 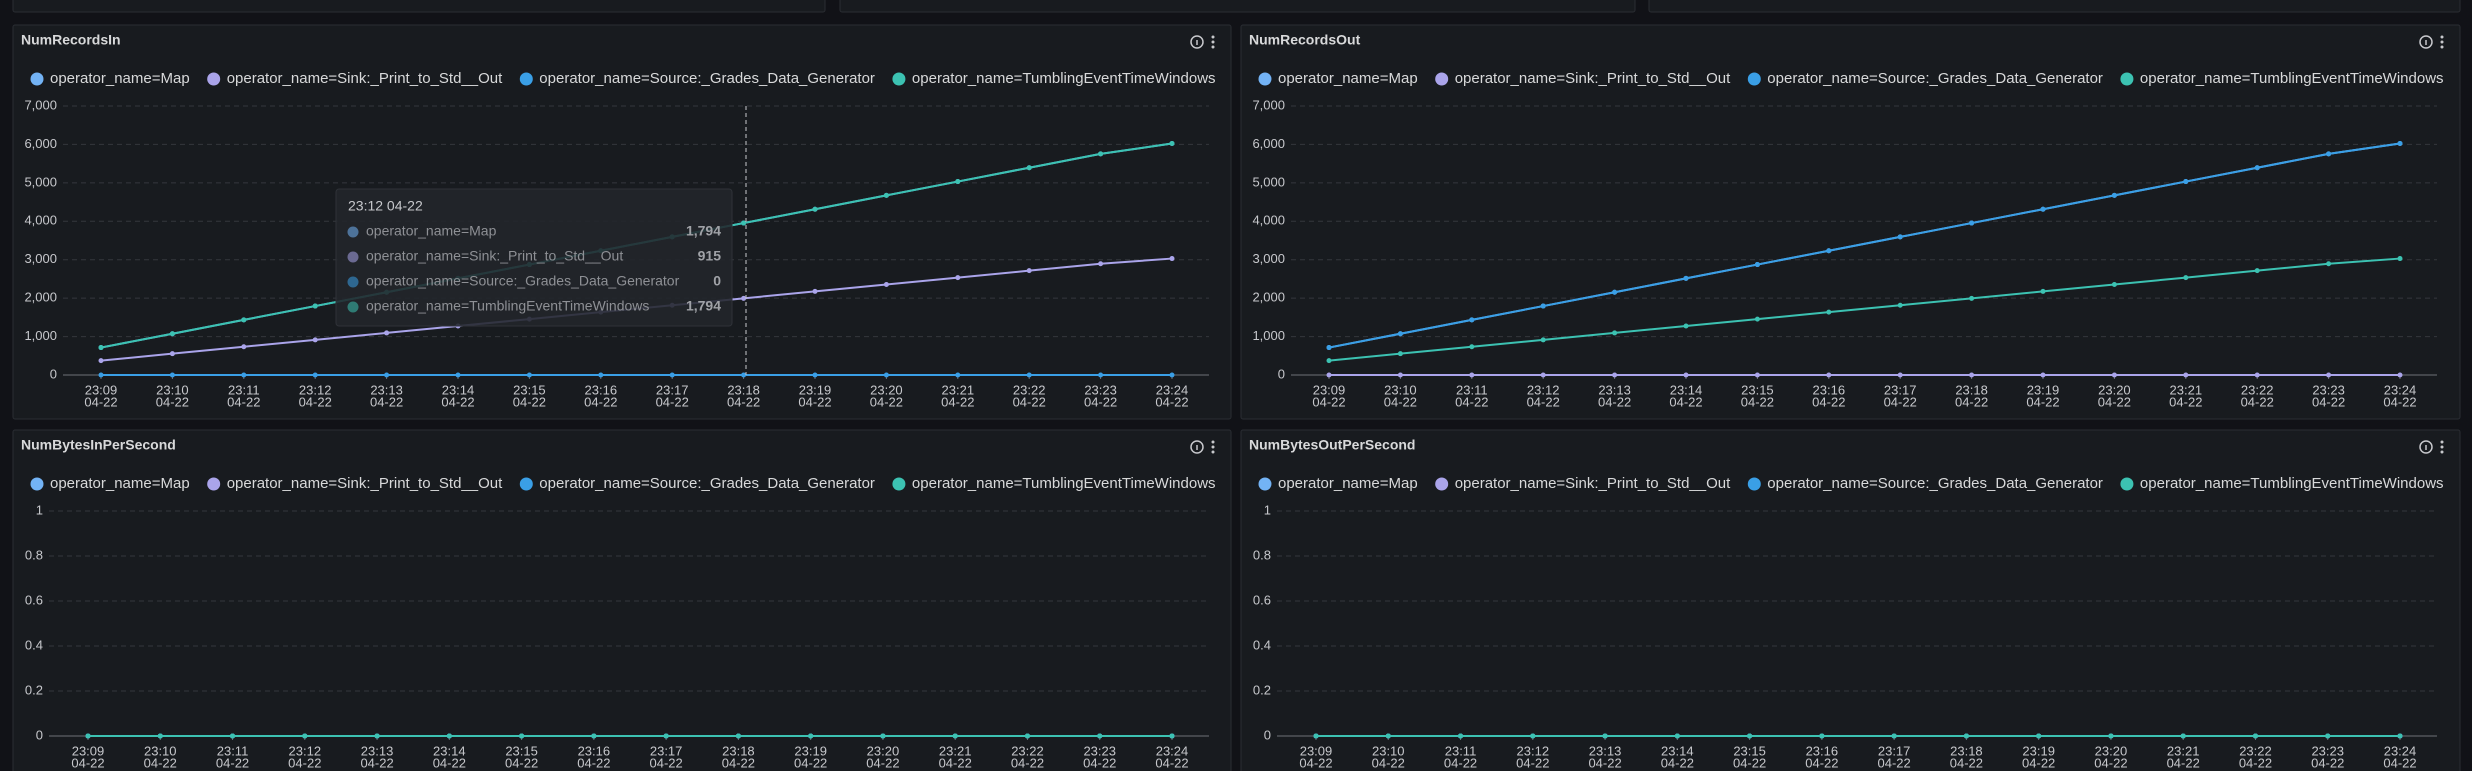 I want to click on x-tick-label: 23:22, so click(x=1029, y=389).